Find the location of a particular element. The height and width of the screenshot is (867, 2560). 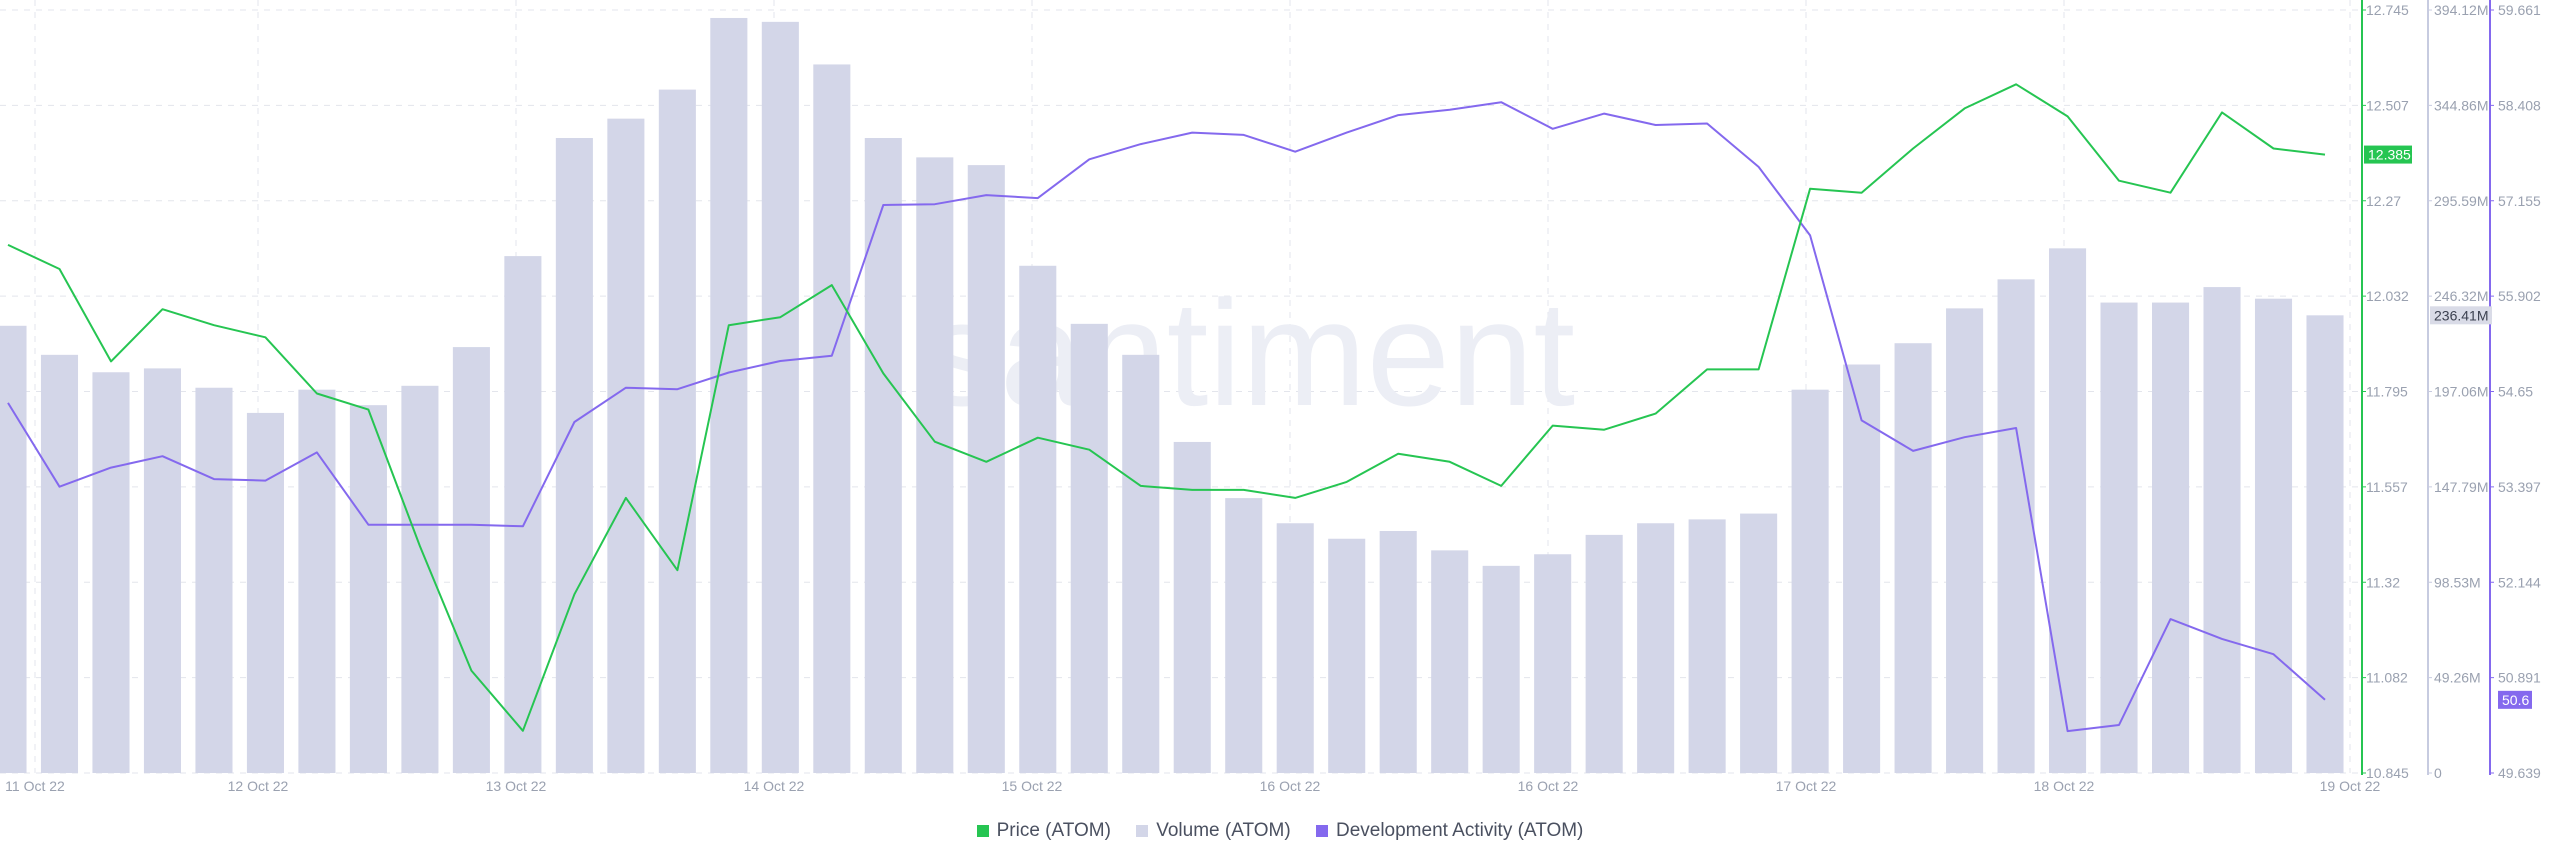

price-current-badge is located at coordinates (2388, 154).